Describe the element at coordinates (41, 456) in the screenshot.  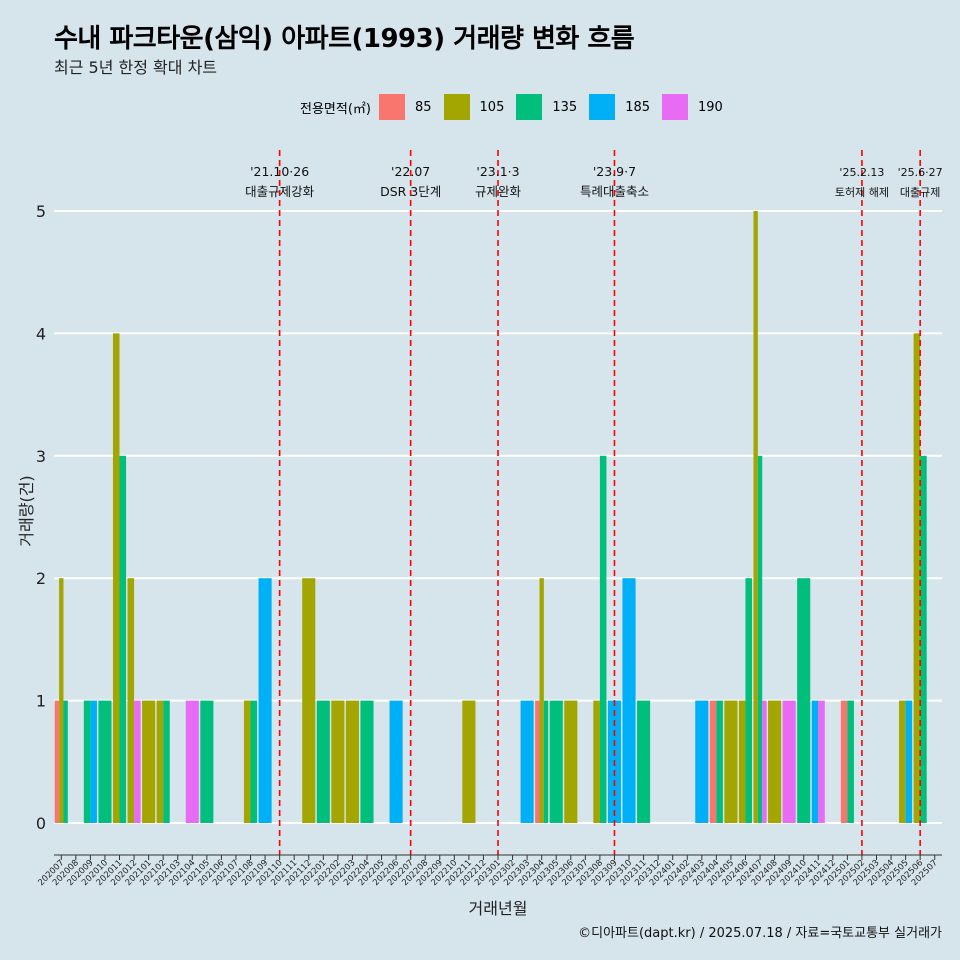
I see `y-tick-label: 3` at that location.